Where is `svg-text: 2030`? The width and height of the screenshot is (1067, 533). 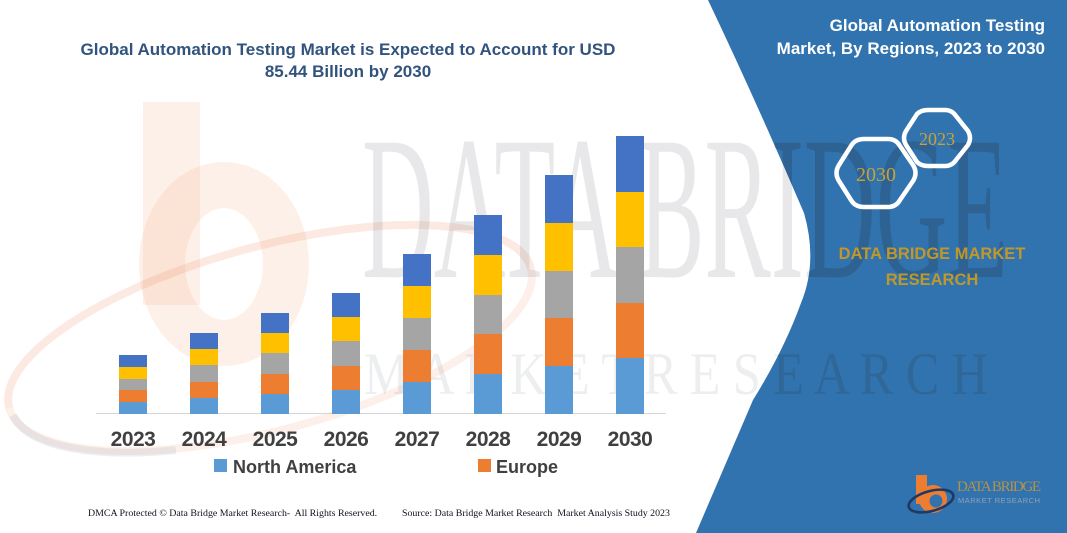 svg-text: 2030 is located at coordinates (876, 175).